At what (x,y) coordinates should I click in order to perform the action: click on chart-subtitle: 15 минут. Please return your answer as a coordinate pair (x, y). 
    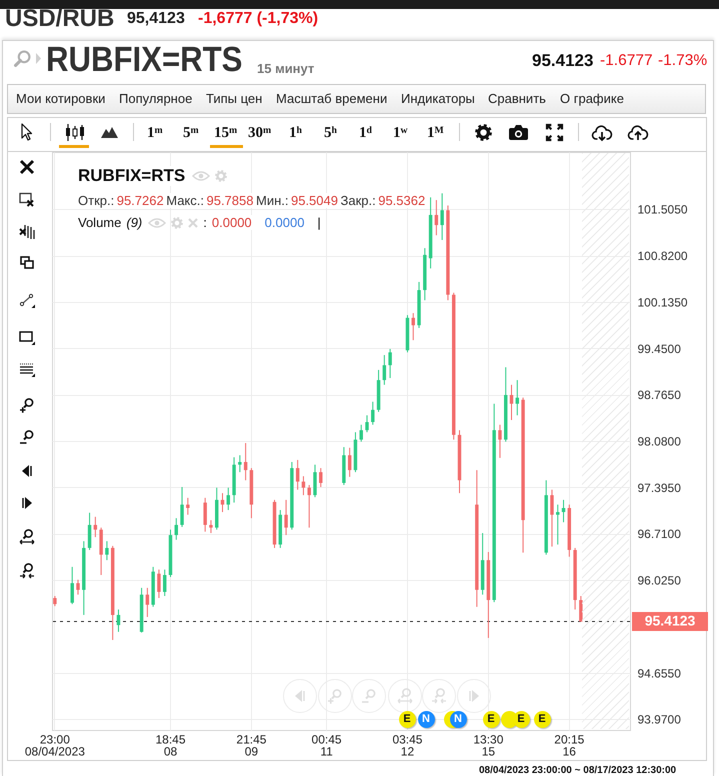
    Looking at the image, I should click on (285, 68).